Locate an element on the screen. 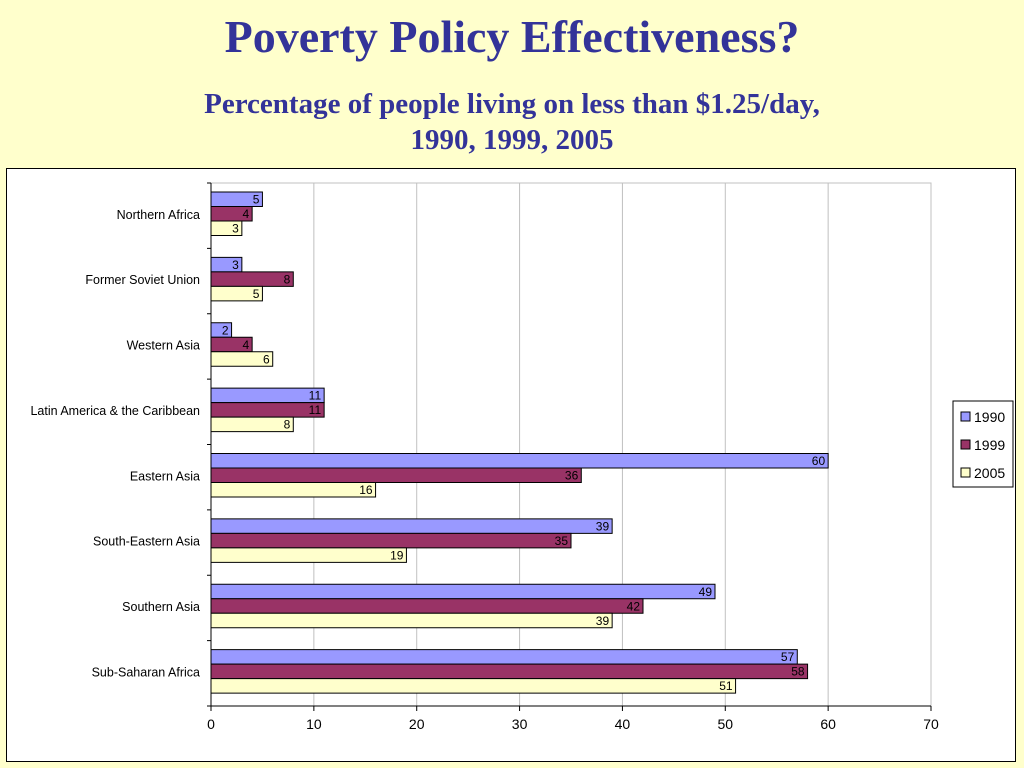 This screenshot has width=1024, height=768. data-label-western-asia-1990: 2 is located at coordinates (225, 330).